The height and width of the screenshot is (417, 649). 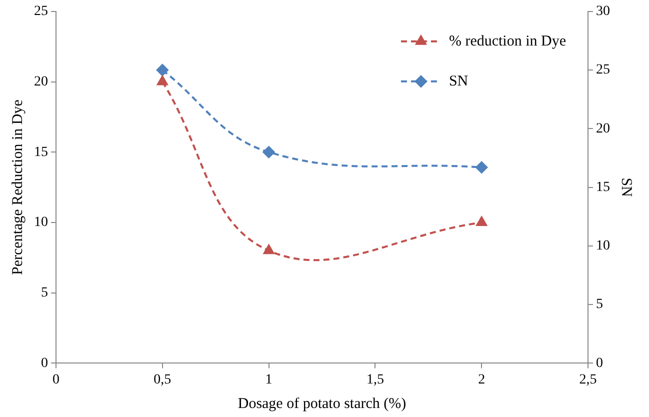 I want to click on x-tick-label: 1, so click(x=268, y=380).